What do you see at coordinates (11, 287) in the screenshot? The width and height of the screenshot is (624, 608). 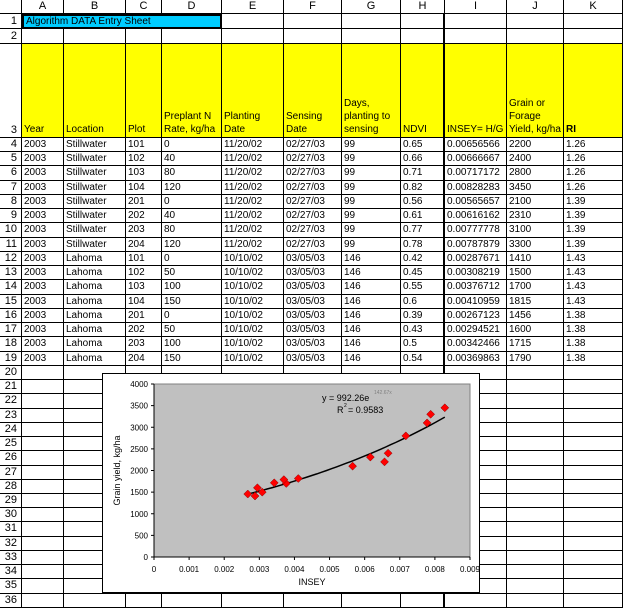 I see `row-header-14: 14` at bounding box center [11, 287].